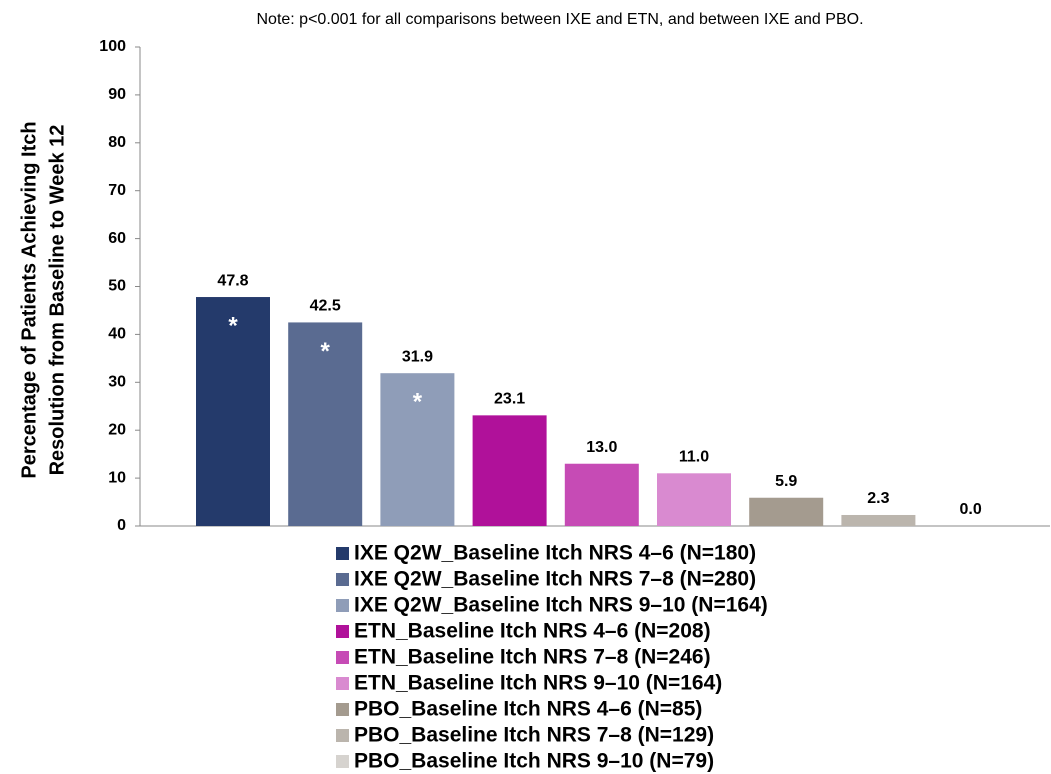 Image resolution: width=1051 pixels, height=774 pixels. What do you see at coordinates (534, 735) in the screenshot?
I see `legend-label: PBO_Baseline Itch NRS 7–8 (N=129)` at bounding box center [534, 735].